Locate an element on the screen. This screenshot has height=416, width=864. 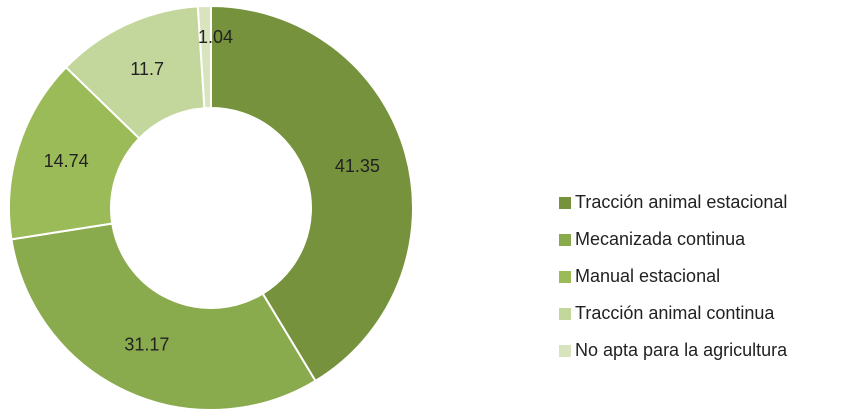
data-label: 31.17 is located at coordinates (146, 345).